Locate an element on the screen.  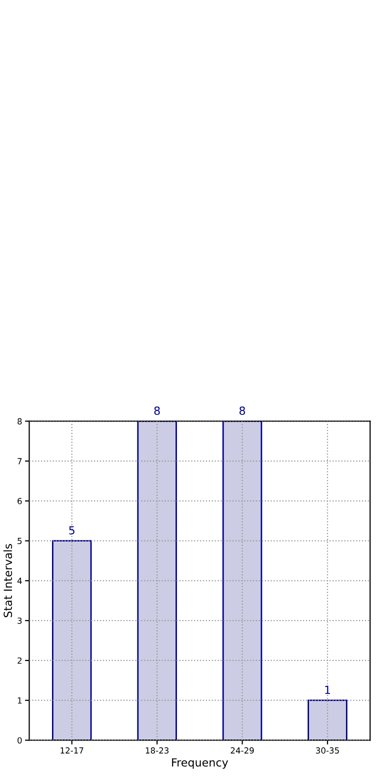
x-tick-label: 30-35 is located at coordinates (327, 750).